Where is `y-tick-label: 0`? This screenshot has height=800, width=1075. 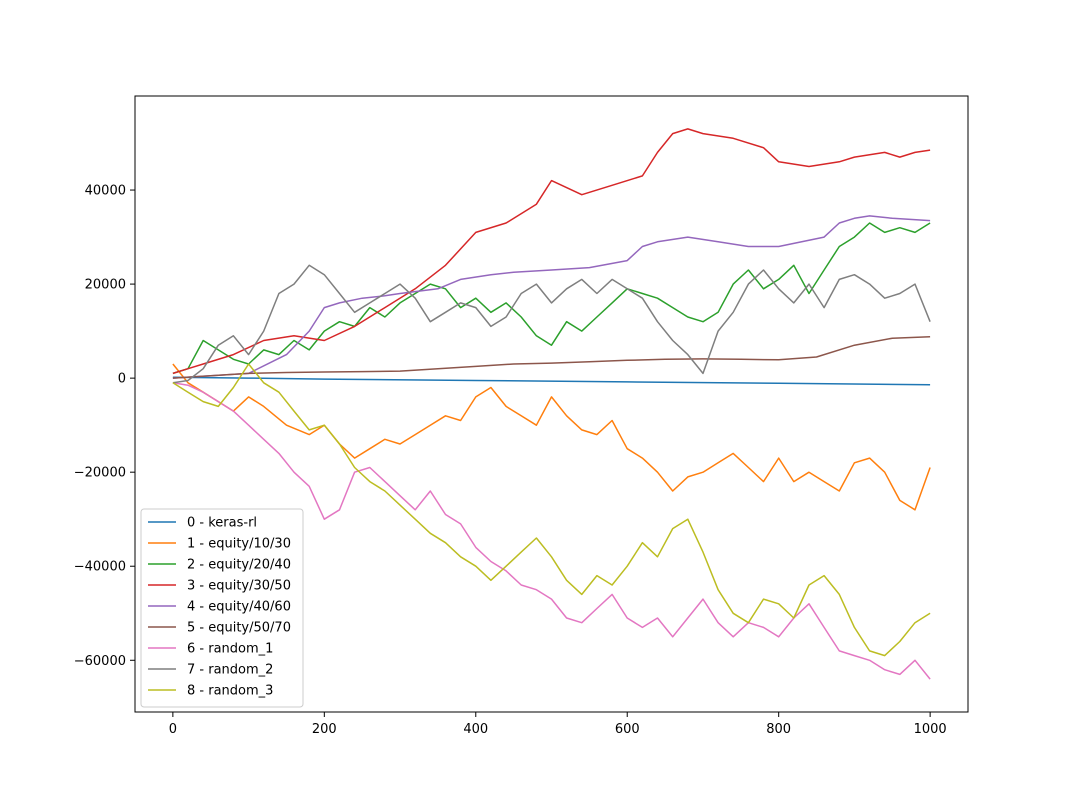 y-tick-label: 0 is located at coordinates (122, 379).